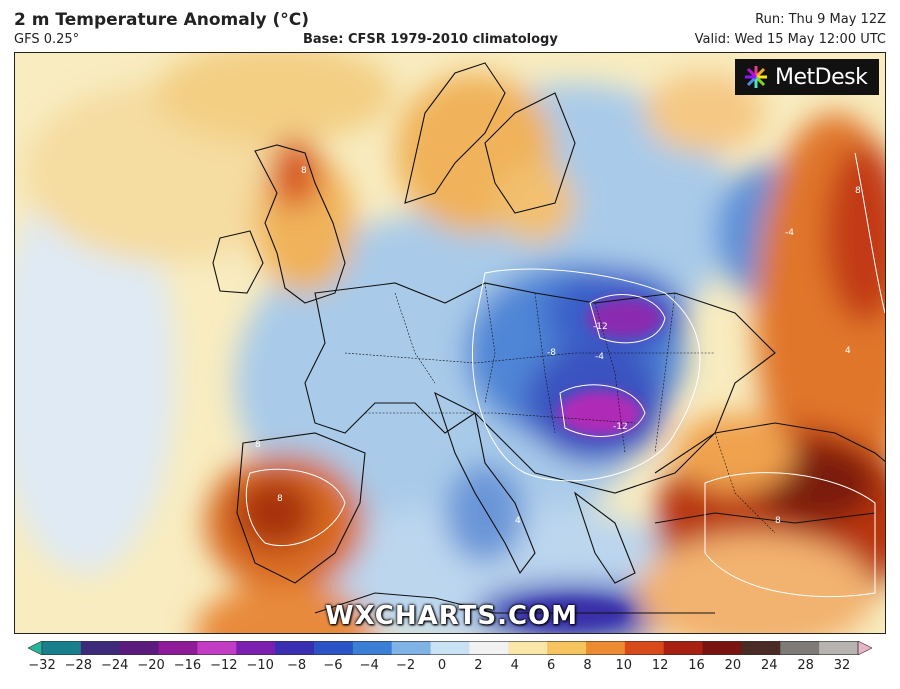  What do you see at coordinates (660, 665) in the screenshot?
I see `colorbar-tick-label: 12` at bounding box center [660, 665].